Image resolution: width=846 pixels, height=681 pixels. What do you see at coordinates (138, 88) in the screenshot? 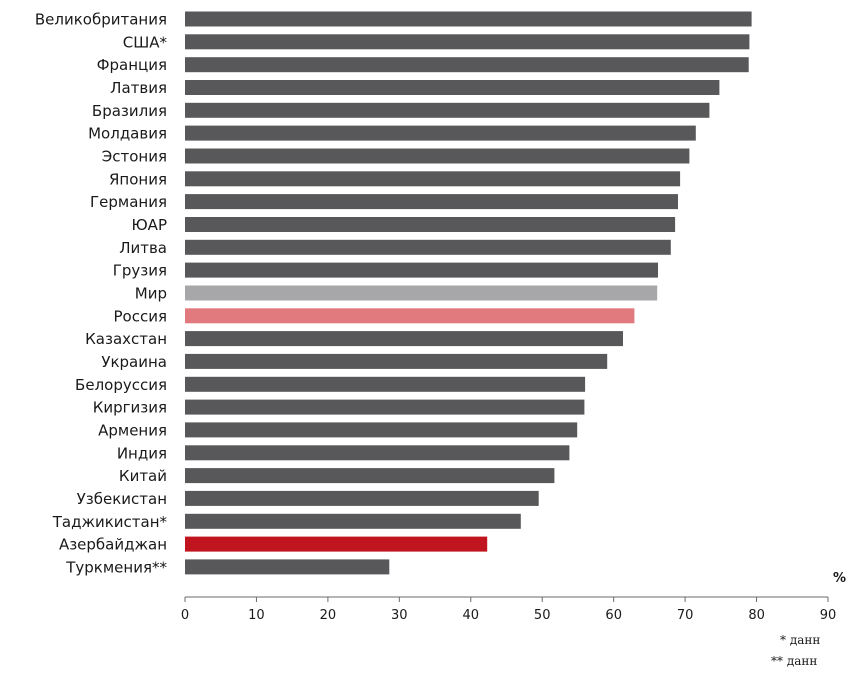
I see `category-label-3: Латвия` at bounding box center [138, 88].